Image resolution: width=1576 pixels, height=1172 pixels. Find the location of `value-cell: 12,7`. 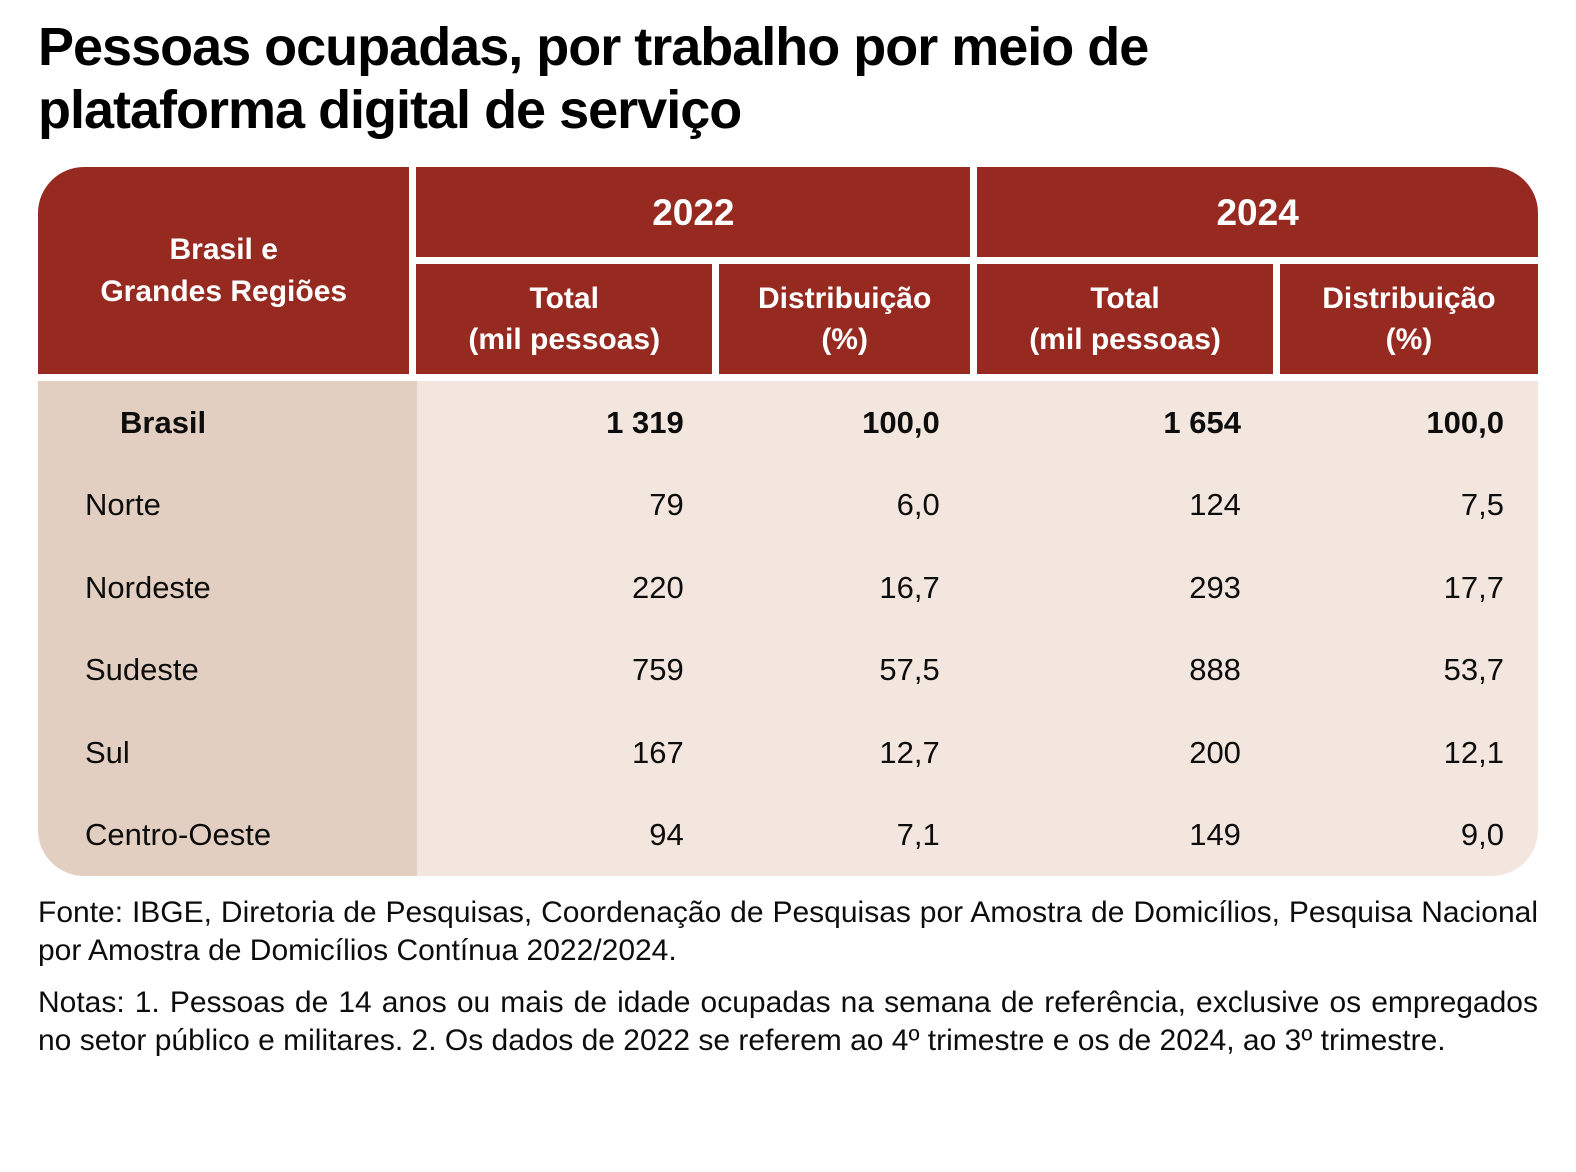

value-cell: 12,7 is located at coordinates (845, 752).